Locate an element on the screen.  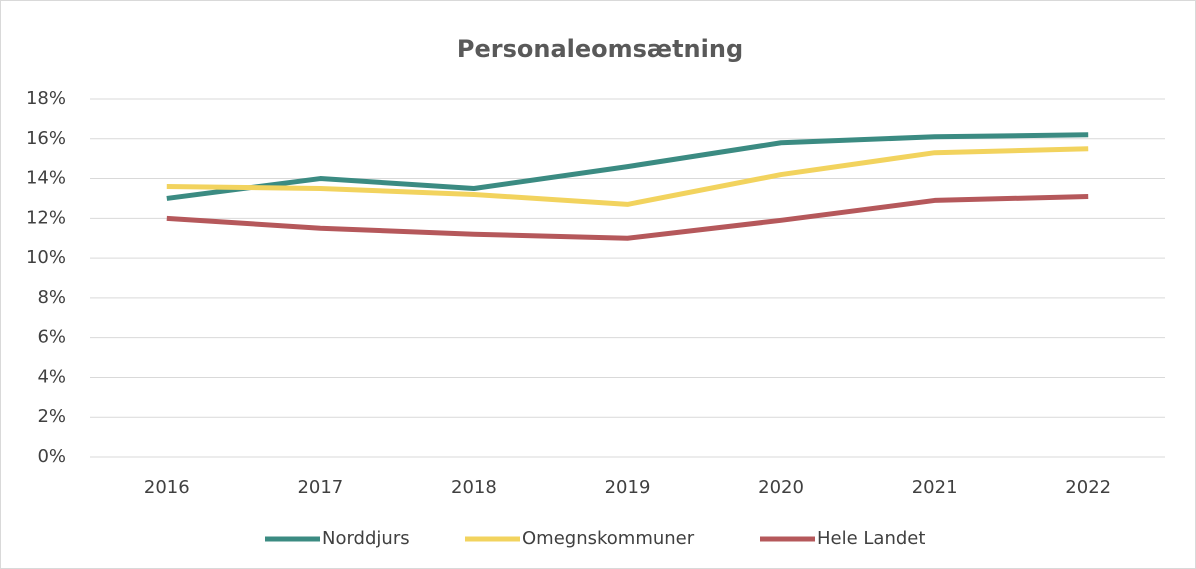
y-tick-label: 6% is located at coordinates (51, 337).